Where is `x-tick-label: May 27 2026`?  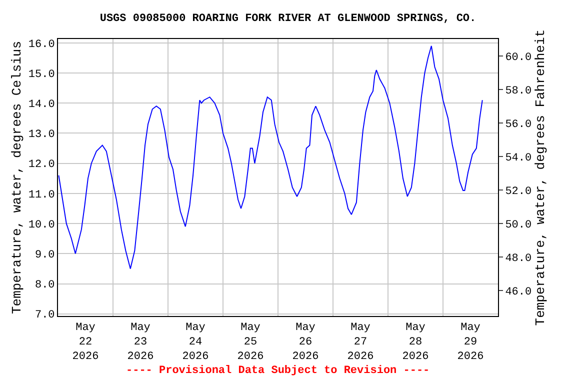
x-tick-label: May 27 2026 is located at coordinates (360, 342).